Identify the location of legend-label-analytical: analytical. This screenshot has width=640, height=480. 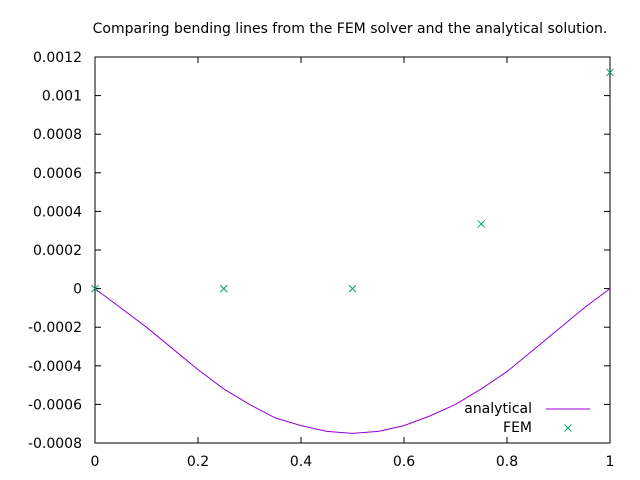
(498, 409).